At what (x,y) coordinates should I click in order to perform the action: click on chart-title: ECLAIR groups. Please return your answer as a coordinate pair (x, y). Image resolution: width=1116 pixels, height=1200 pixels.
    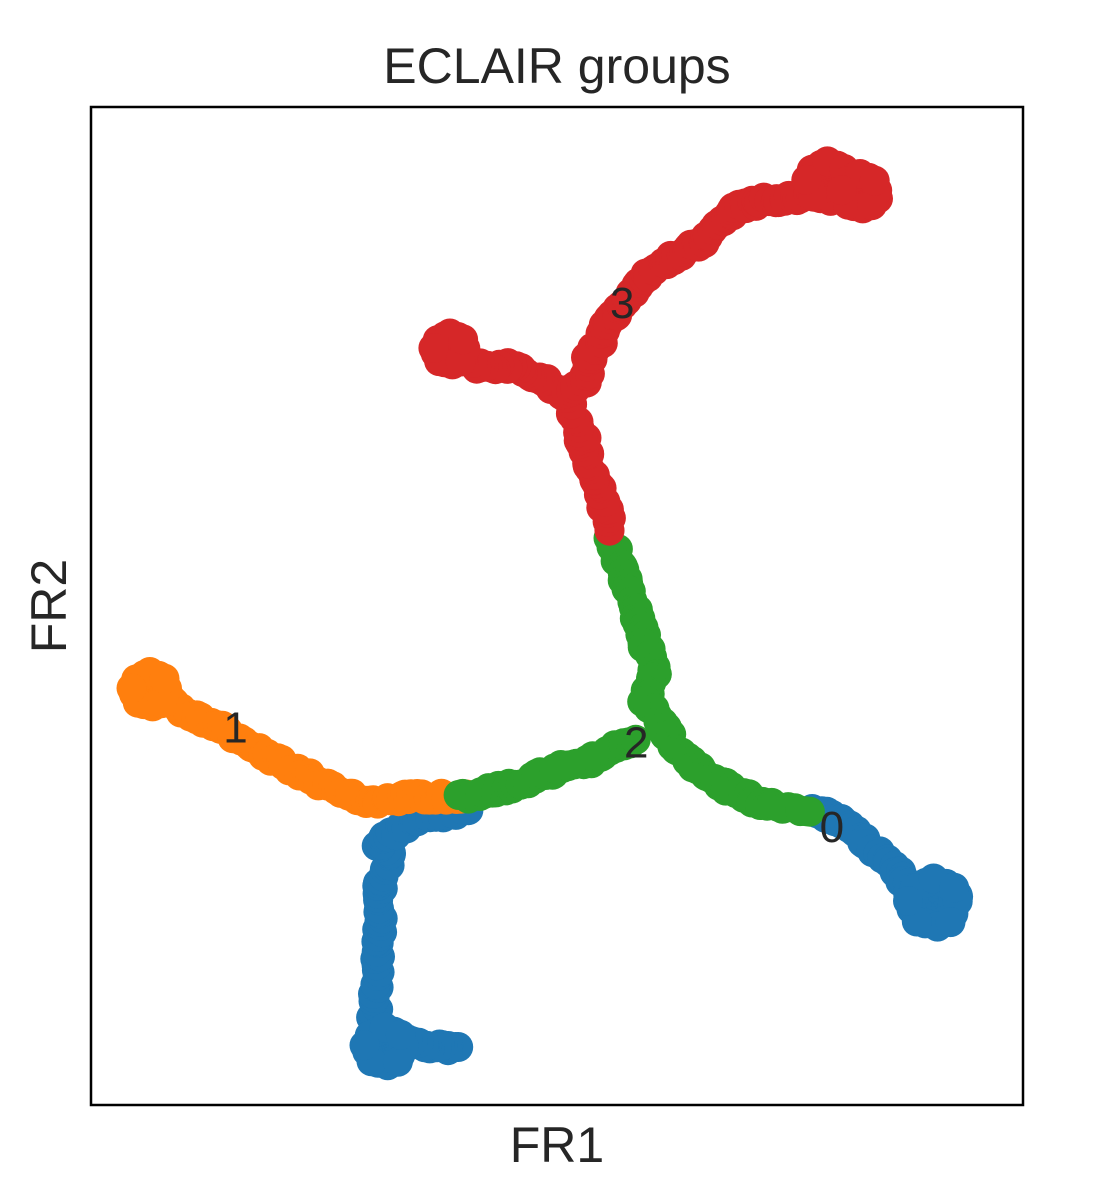
    Looking at the image, I should click on (556, 66).